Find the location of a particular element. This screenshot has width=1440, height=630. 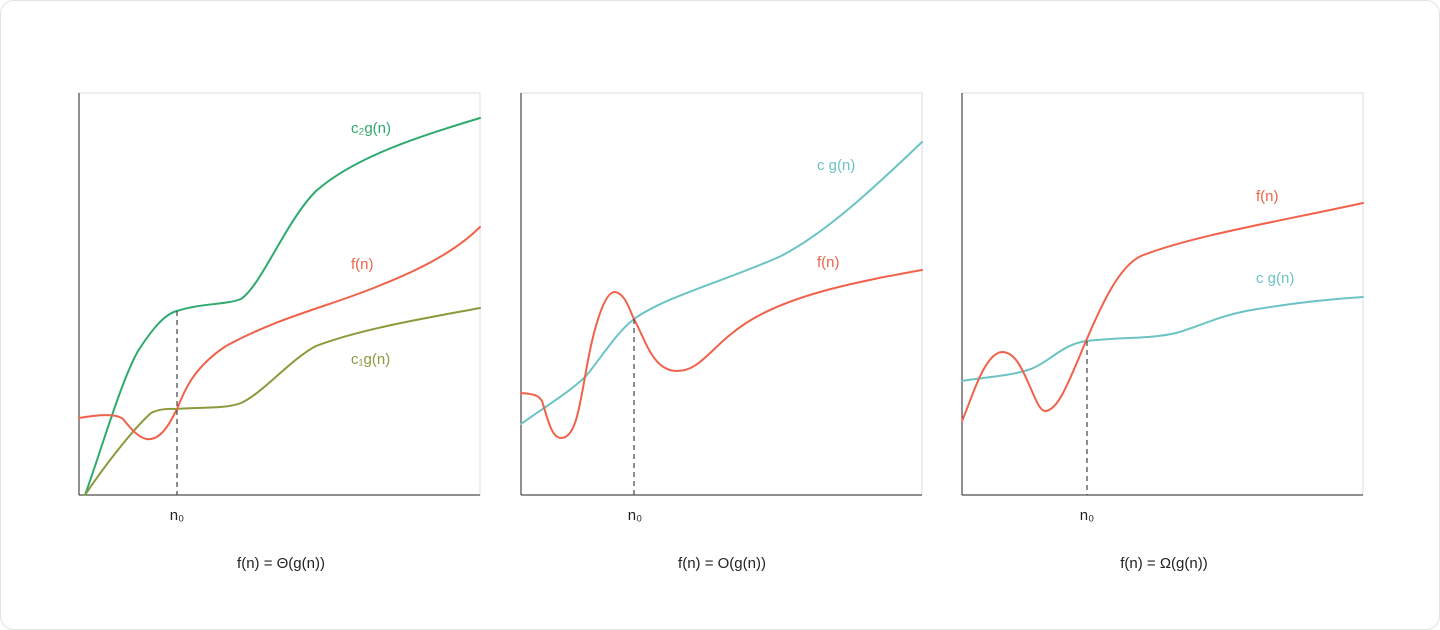

panel-theta-f-label: f(n) is located at coordinates (362, 264).